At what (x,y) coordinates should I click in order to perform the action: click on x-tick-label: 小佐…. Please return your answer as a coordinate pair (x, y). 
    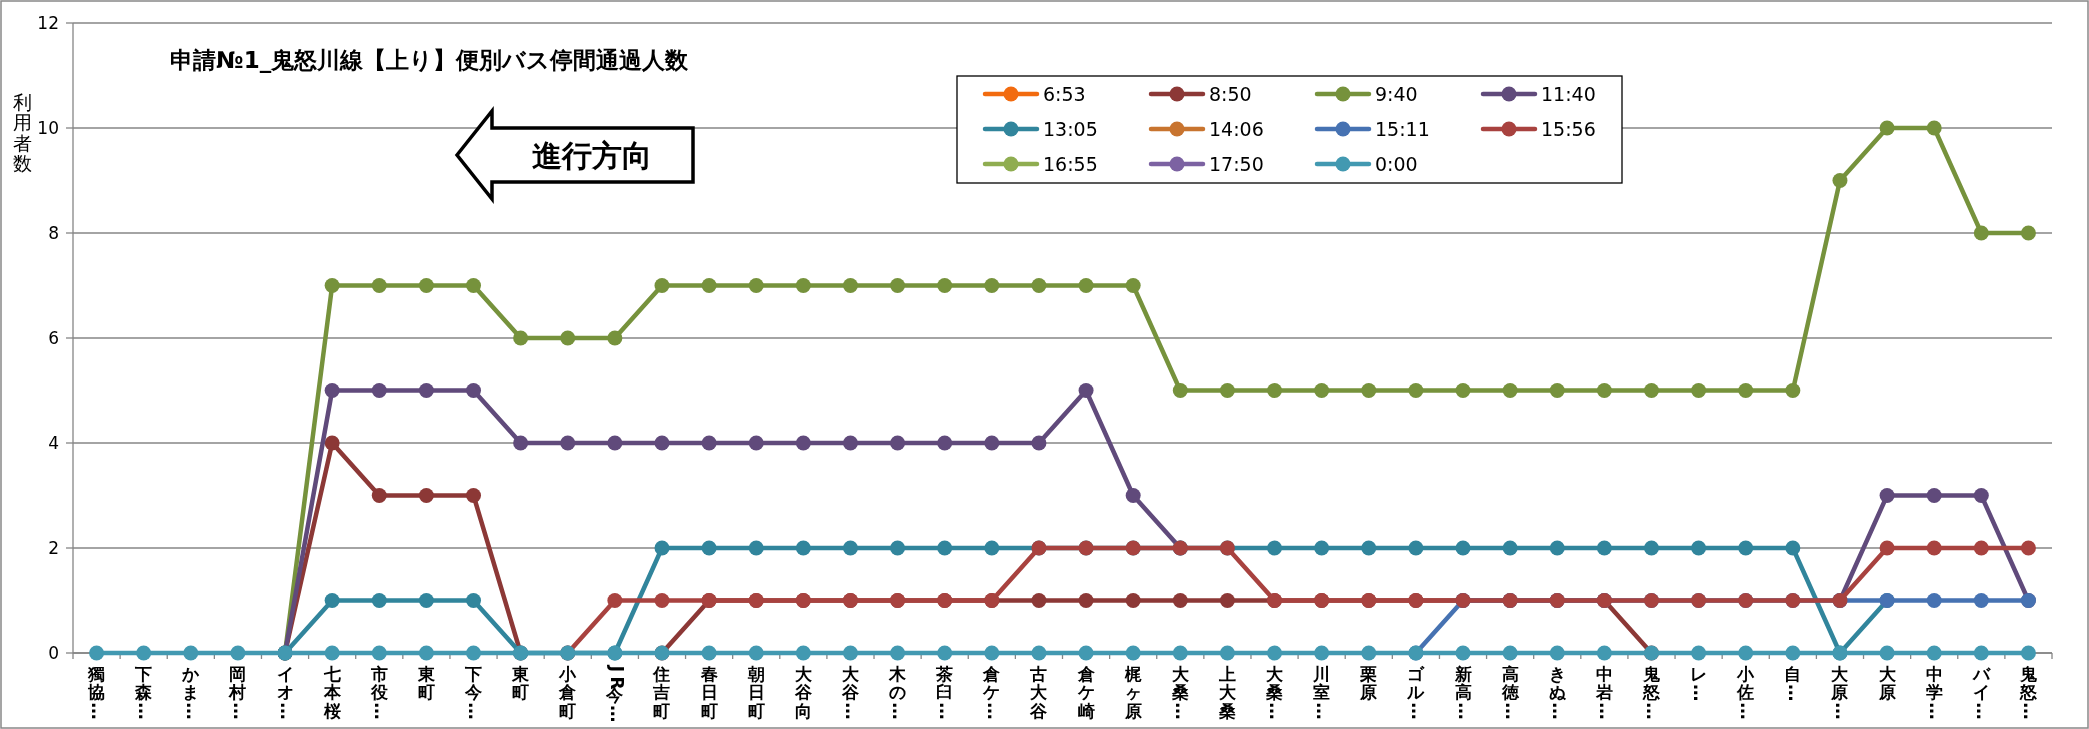
    Looking at the image, I should click on (1747, 691).